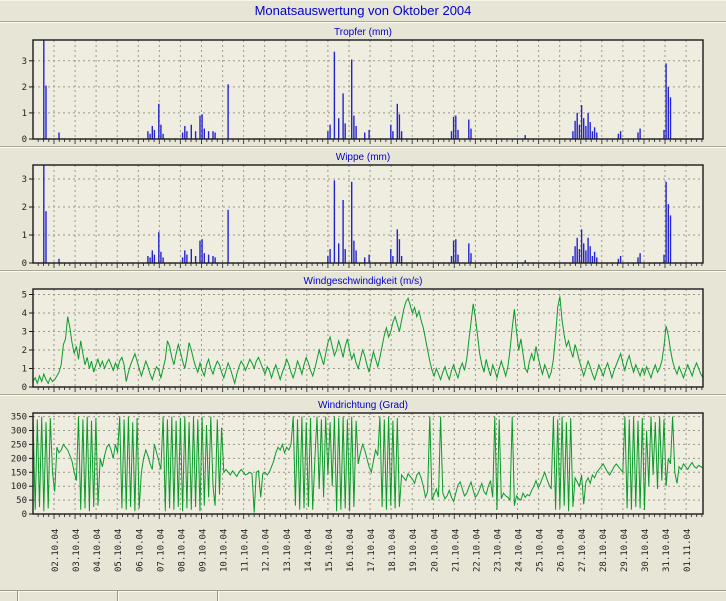  What do you see at coordinates (393, 550) in the screenshot?
I see `x-tick-label: 18.10.04` at bounding box center [393, 550].